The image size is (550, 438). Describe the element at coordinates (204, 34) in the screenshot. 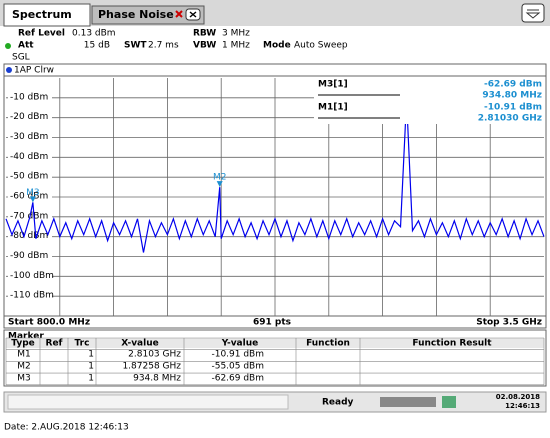

I see `setting-label: RBW` at that location.